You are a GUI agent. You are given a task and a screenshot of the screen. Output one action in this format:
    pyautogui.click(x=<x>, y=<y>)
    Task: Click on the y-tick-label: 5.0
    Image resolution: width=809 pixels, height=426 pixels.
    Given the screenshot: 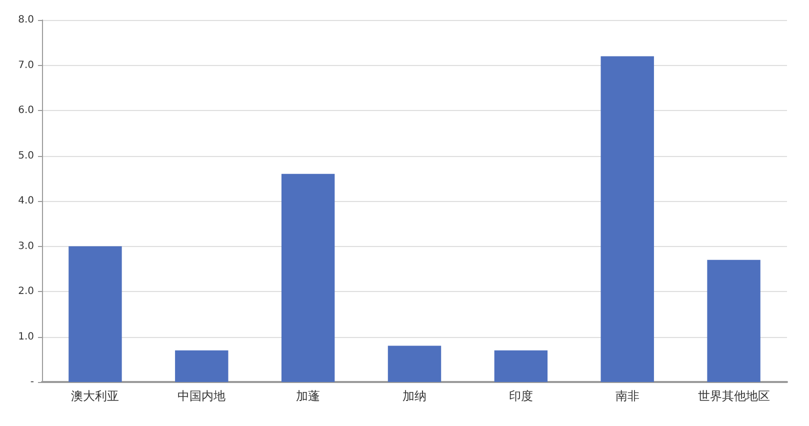 What is the action you would take?
    pyautogui.click(x=26, y=156)
    